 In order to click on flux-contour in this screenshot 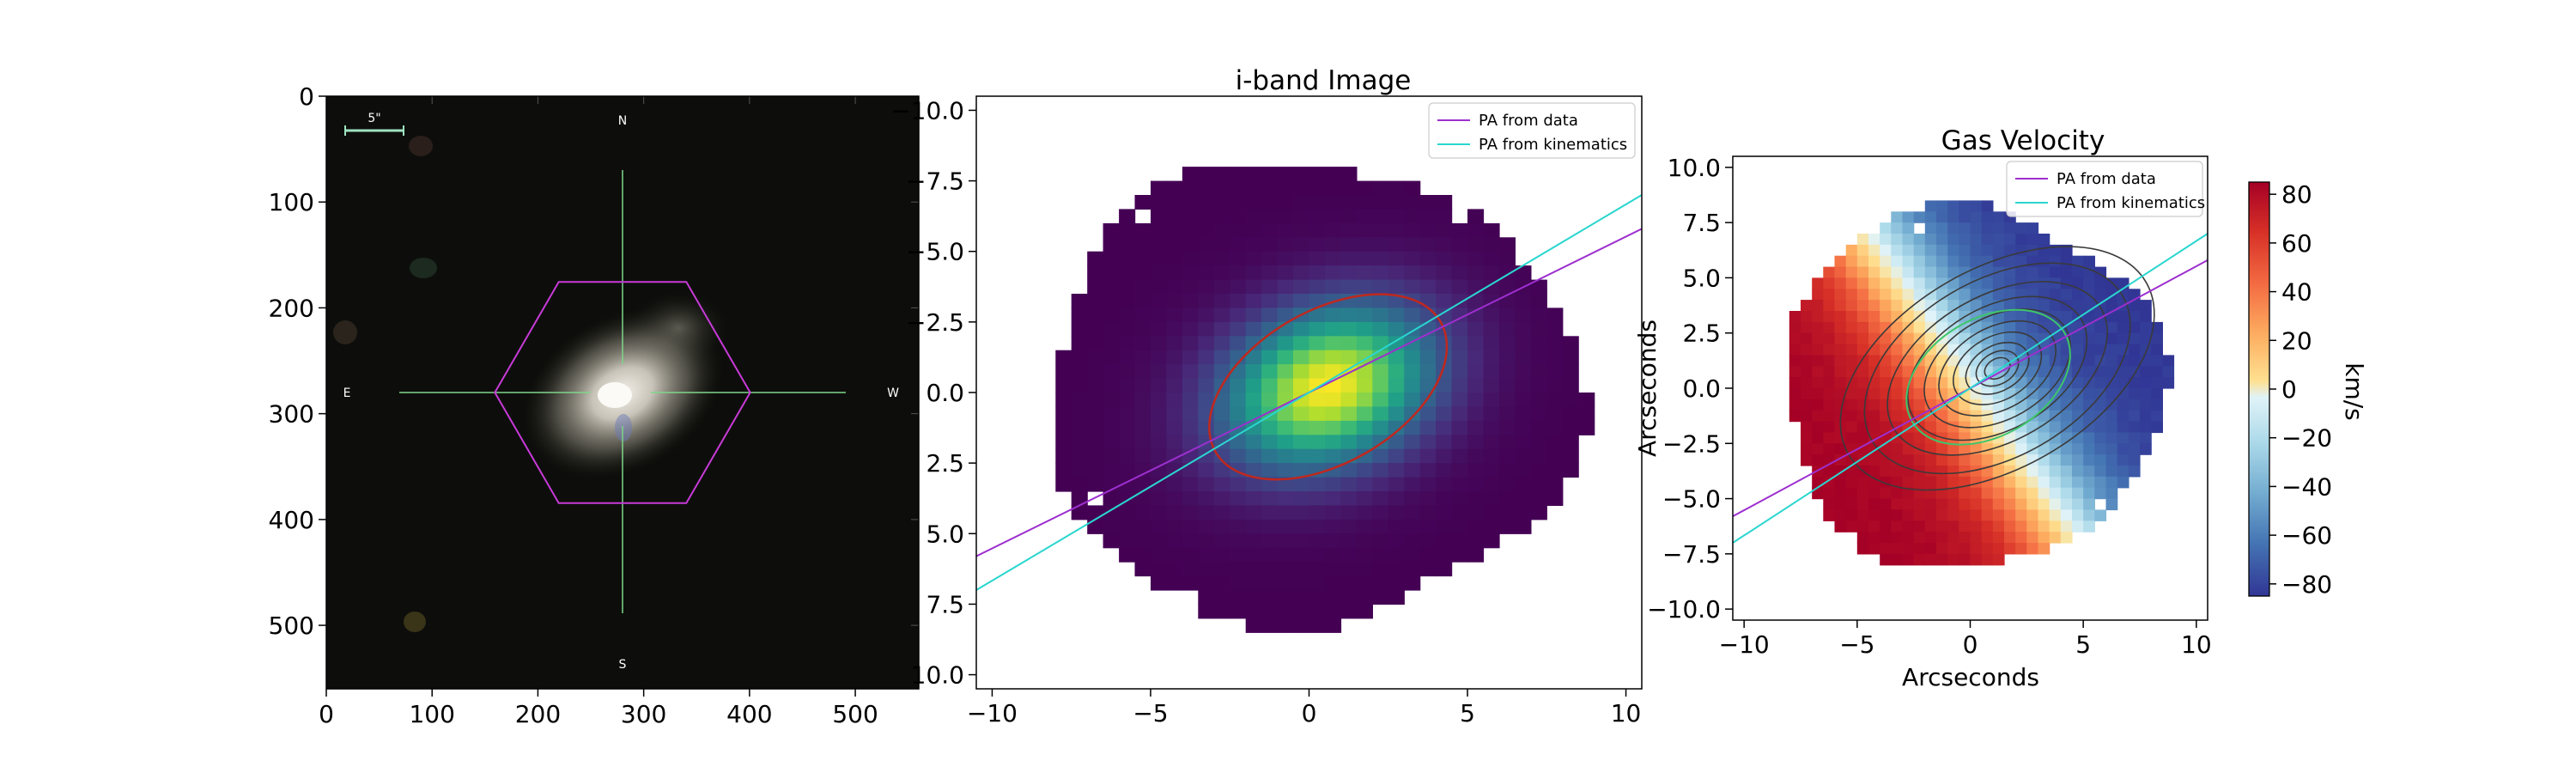, I will do `click(1997, 368)`.